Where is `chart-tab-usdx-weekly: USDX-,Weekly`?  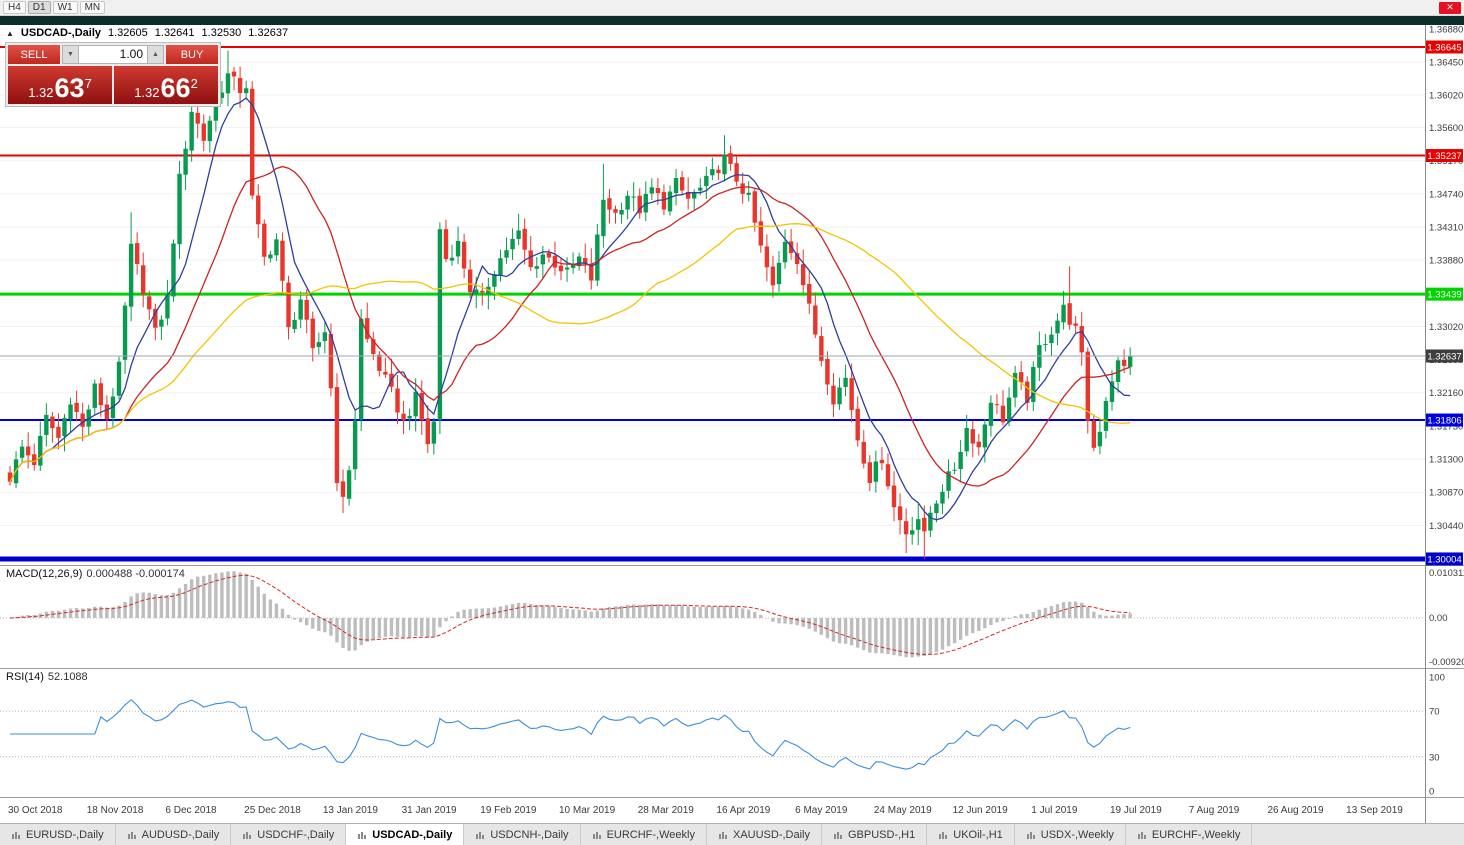
chart-tab-usdx-weekly: USDX-,Weekly is located at coordinates (1070, 834).